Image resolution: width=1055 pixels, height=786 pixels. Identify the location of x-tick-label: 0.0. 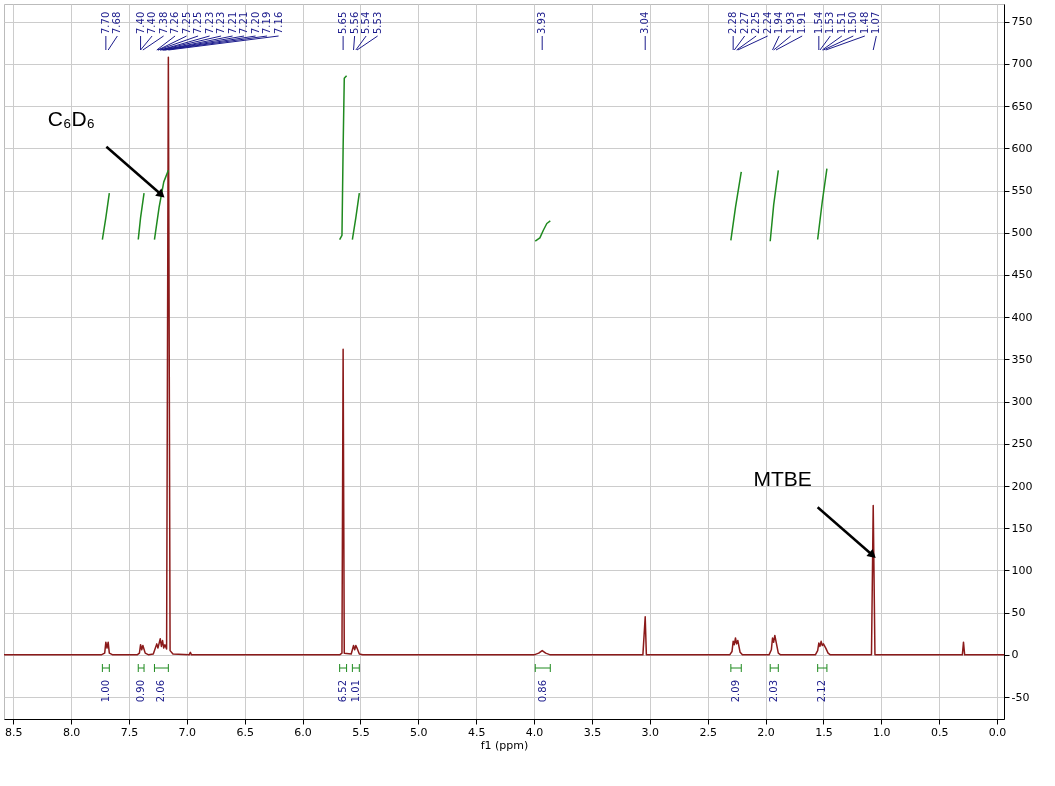
(997, 732).